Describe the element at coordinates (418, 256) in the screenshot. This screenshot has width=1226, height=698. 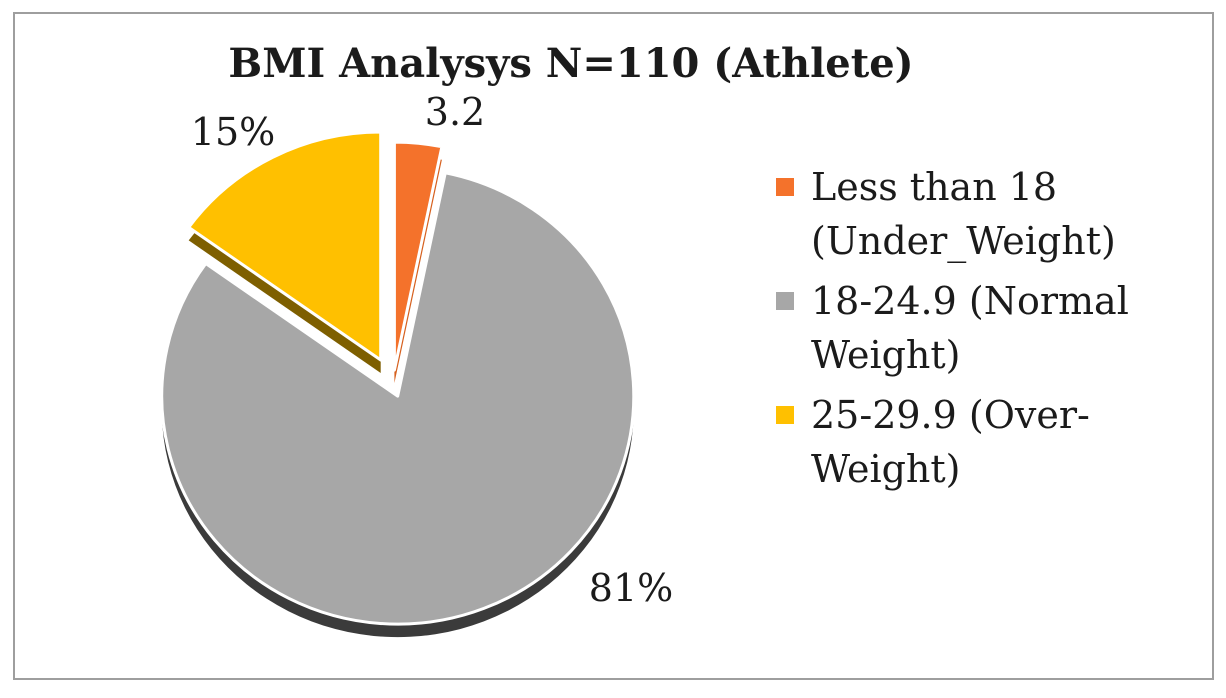
I see `pie-slice-underweight` at that location.